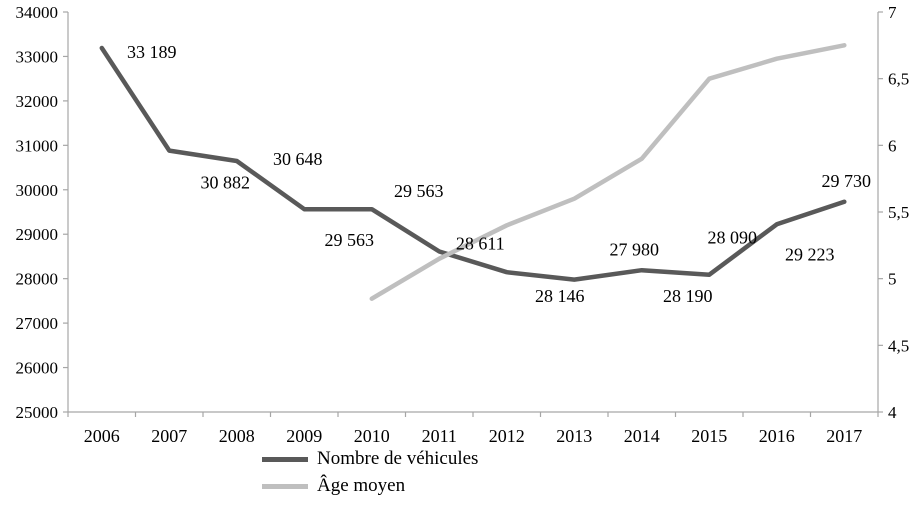 The width and height of the screenshot is (923, 516). I want to click on x-axis-tick-label: 2015, so click(709, 436).